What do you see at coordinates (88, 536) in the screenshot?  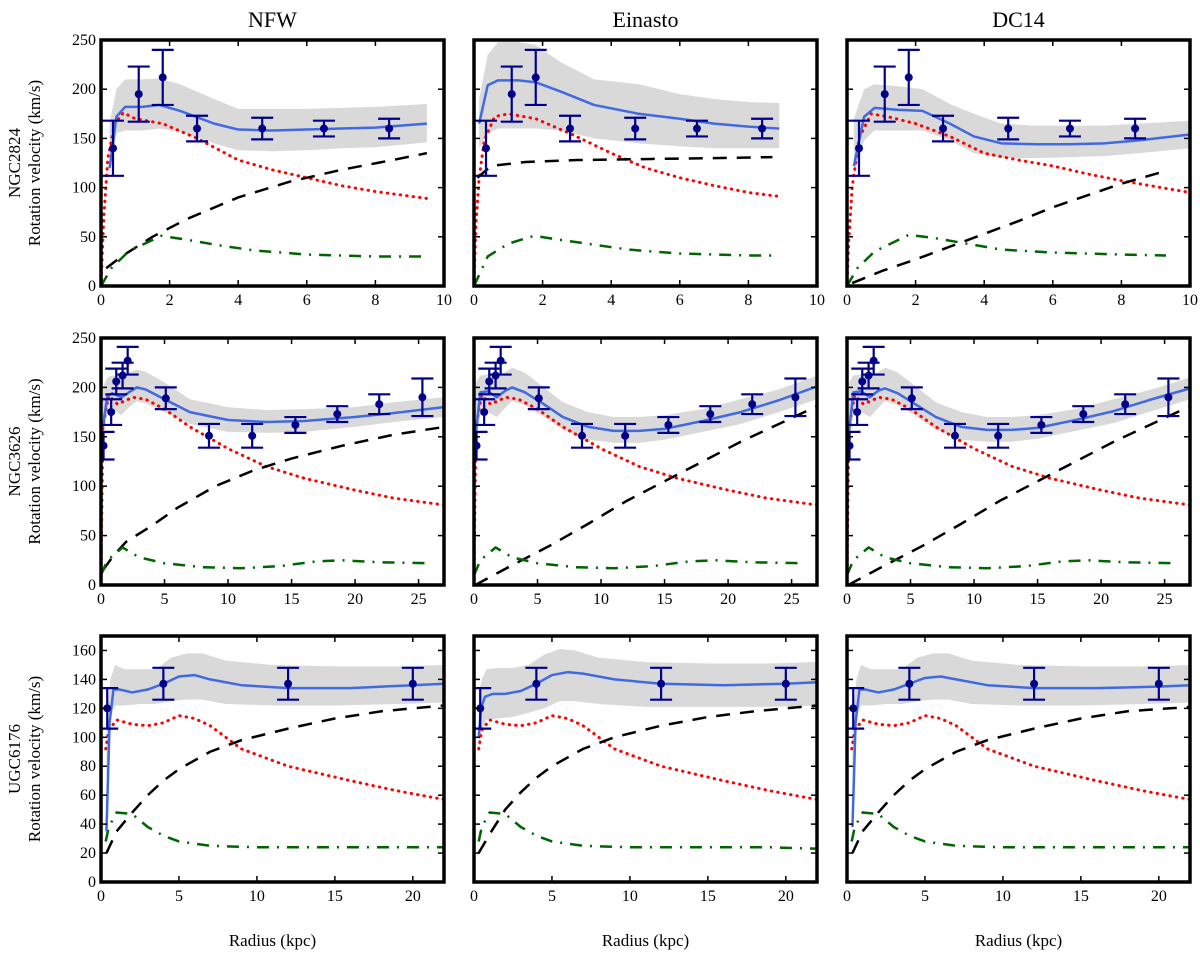 I see `y-tick-label: 50` at bounding box center [88, 536].